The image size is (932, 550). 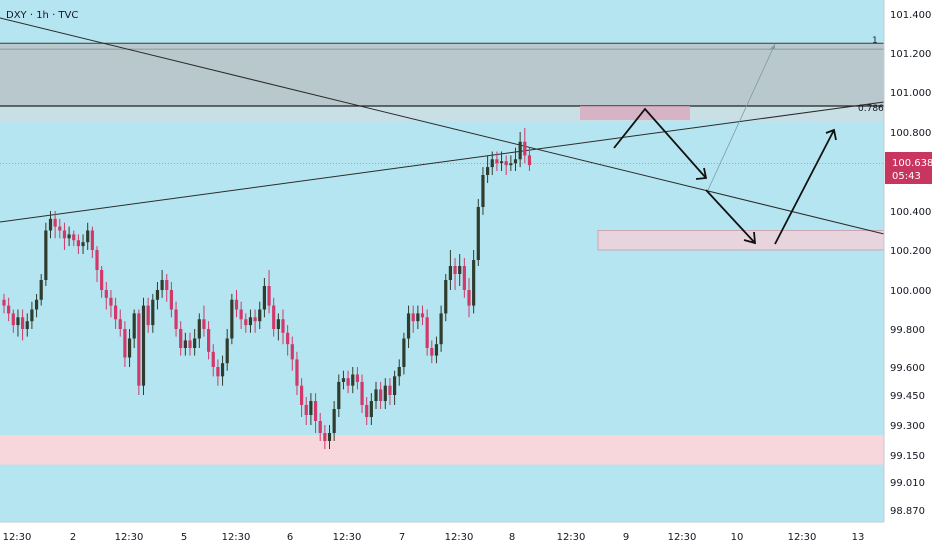 What do you see at coordinates (908, 275) in the screenshot?
I see `price-axis` at bounding box center [908, 275].